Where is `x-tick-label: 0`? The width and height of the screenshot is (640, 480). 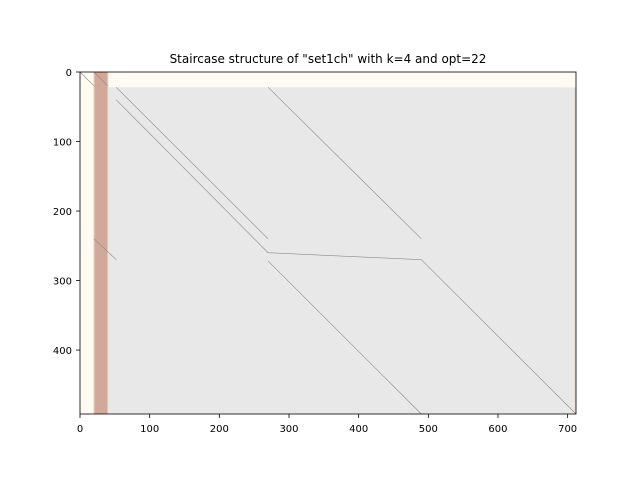 x-tick-label: 0 is located at coordinates (80, 429).